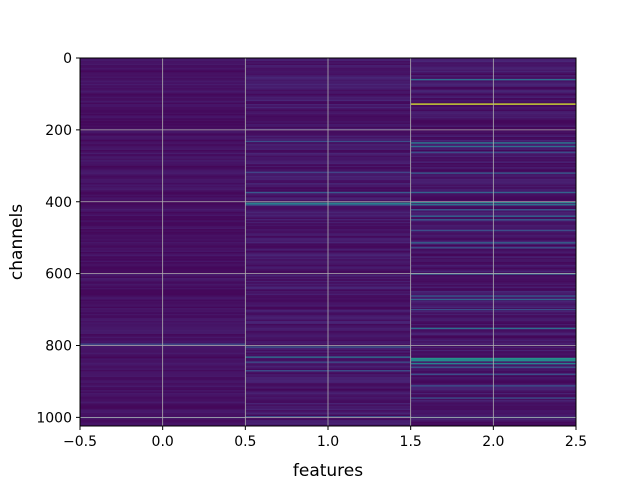 This screenshot has height=480, width=640. What do you see at coordinates (80, 442) in the screenshot?
I see `x-tick-label: −0.5` at bounding box center [80, 442].